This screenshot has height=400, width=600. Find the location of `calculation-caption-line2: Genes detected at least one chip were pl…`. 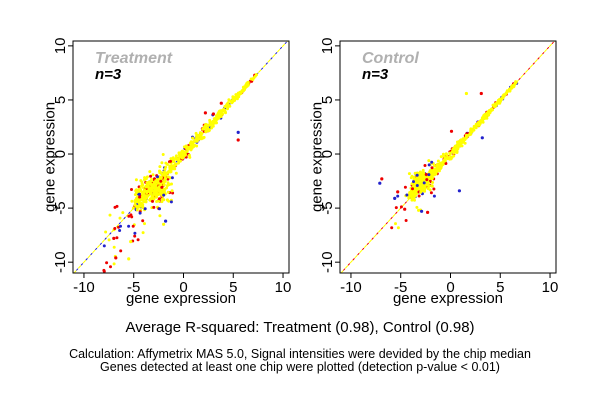

calculation-caption-line2: Genes detected at least one chip were pl… is located at coordinates (300, 367).